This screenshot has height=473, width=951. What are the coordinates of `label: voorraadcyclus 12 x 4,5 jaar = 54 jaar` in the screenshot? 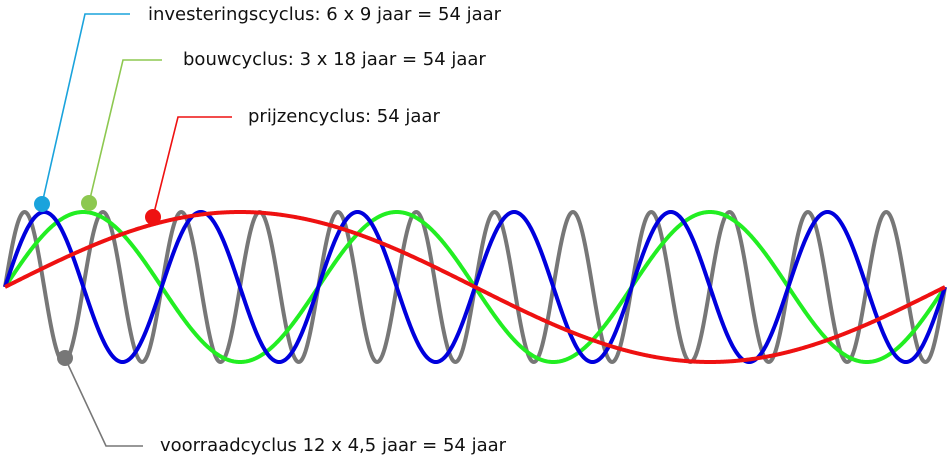 It's located at (333, 445).